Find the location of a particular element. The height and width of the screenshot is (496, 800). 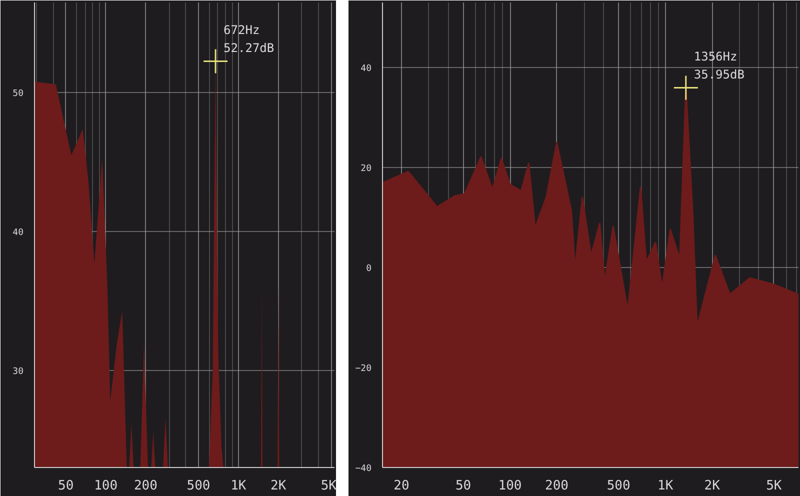

annotation: 672Hz 52.27dB is located at coordinates (249, 39).